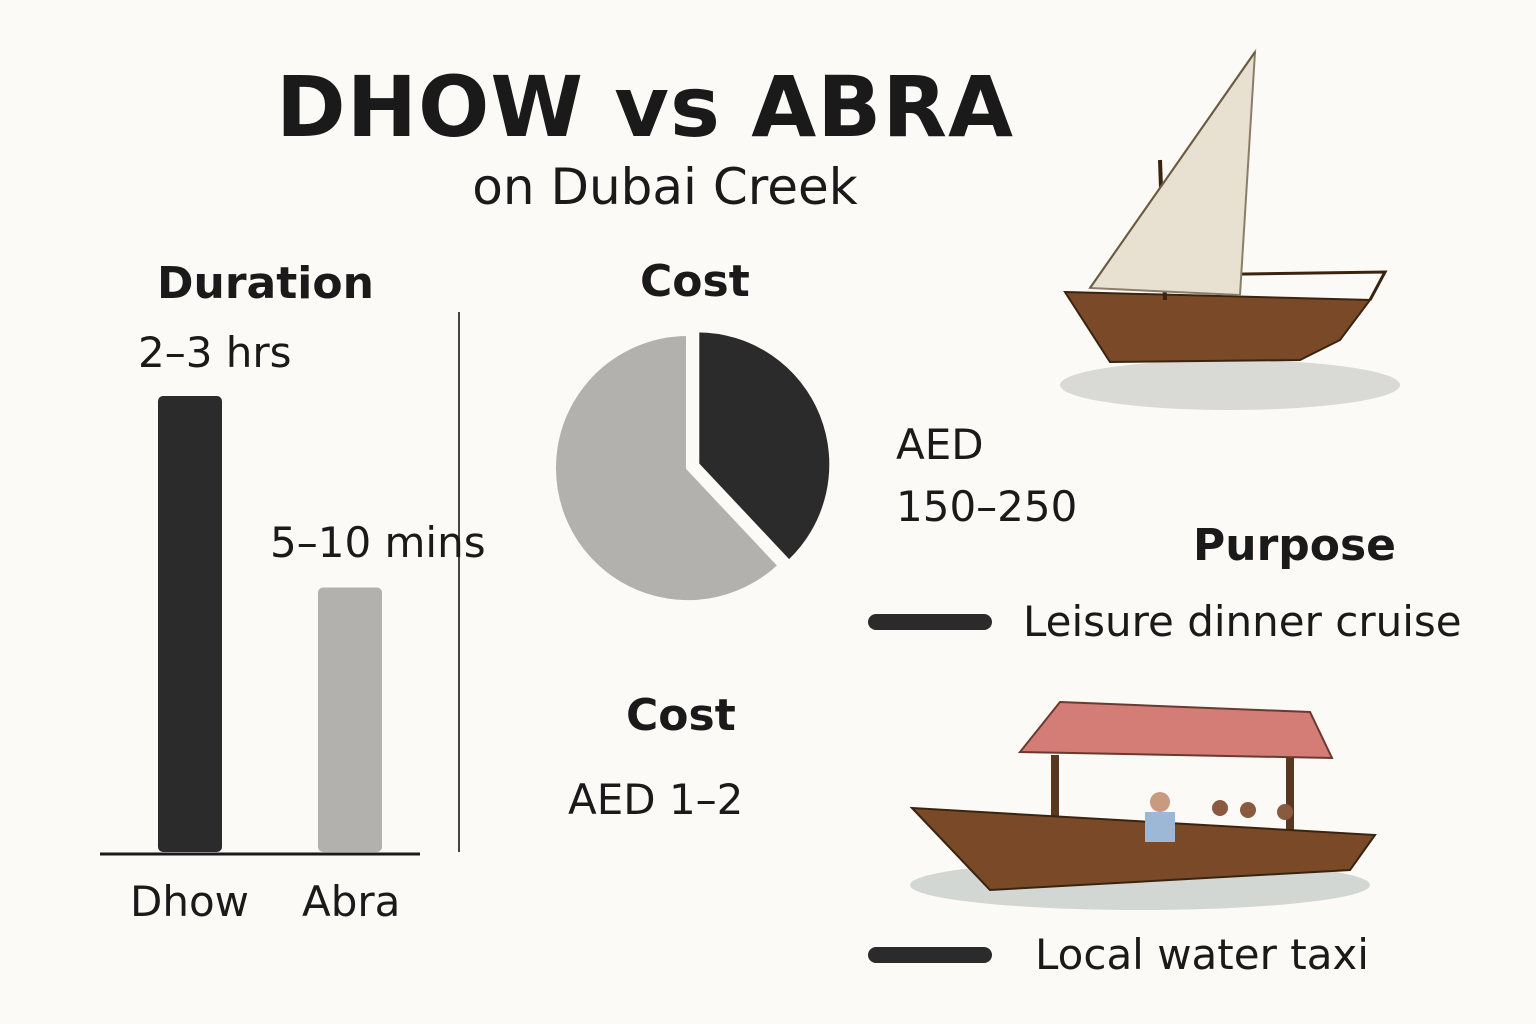  I want to click on bar-abra, so click(350, 719).